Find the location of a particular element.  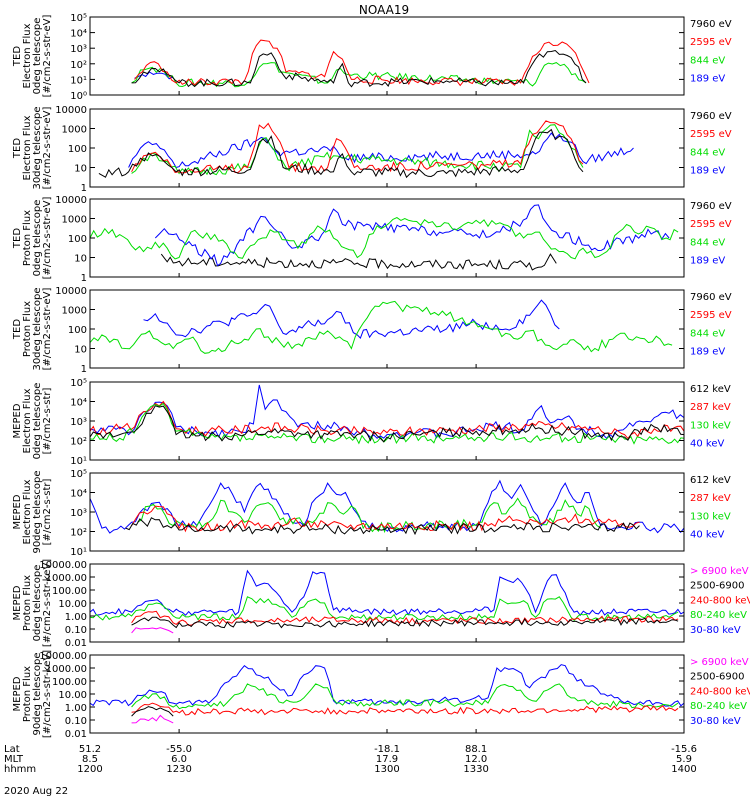

y-tick-label: 10² is located at coordinates (78, 442).